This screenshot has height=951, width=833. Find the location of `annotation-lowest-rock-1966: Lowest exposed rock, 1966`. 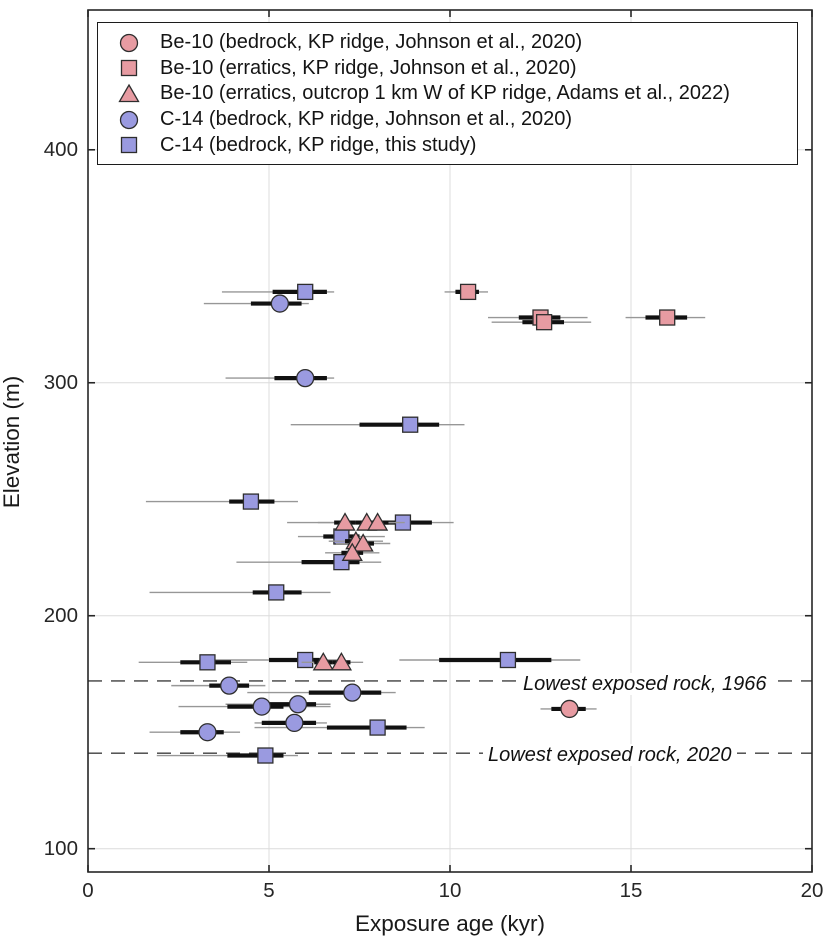

annotation-lowest-rock-1966: Lowest exposed rock, 1966 is located at coordinates (645, 684).